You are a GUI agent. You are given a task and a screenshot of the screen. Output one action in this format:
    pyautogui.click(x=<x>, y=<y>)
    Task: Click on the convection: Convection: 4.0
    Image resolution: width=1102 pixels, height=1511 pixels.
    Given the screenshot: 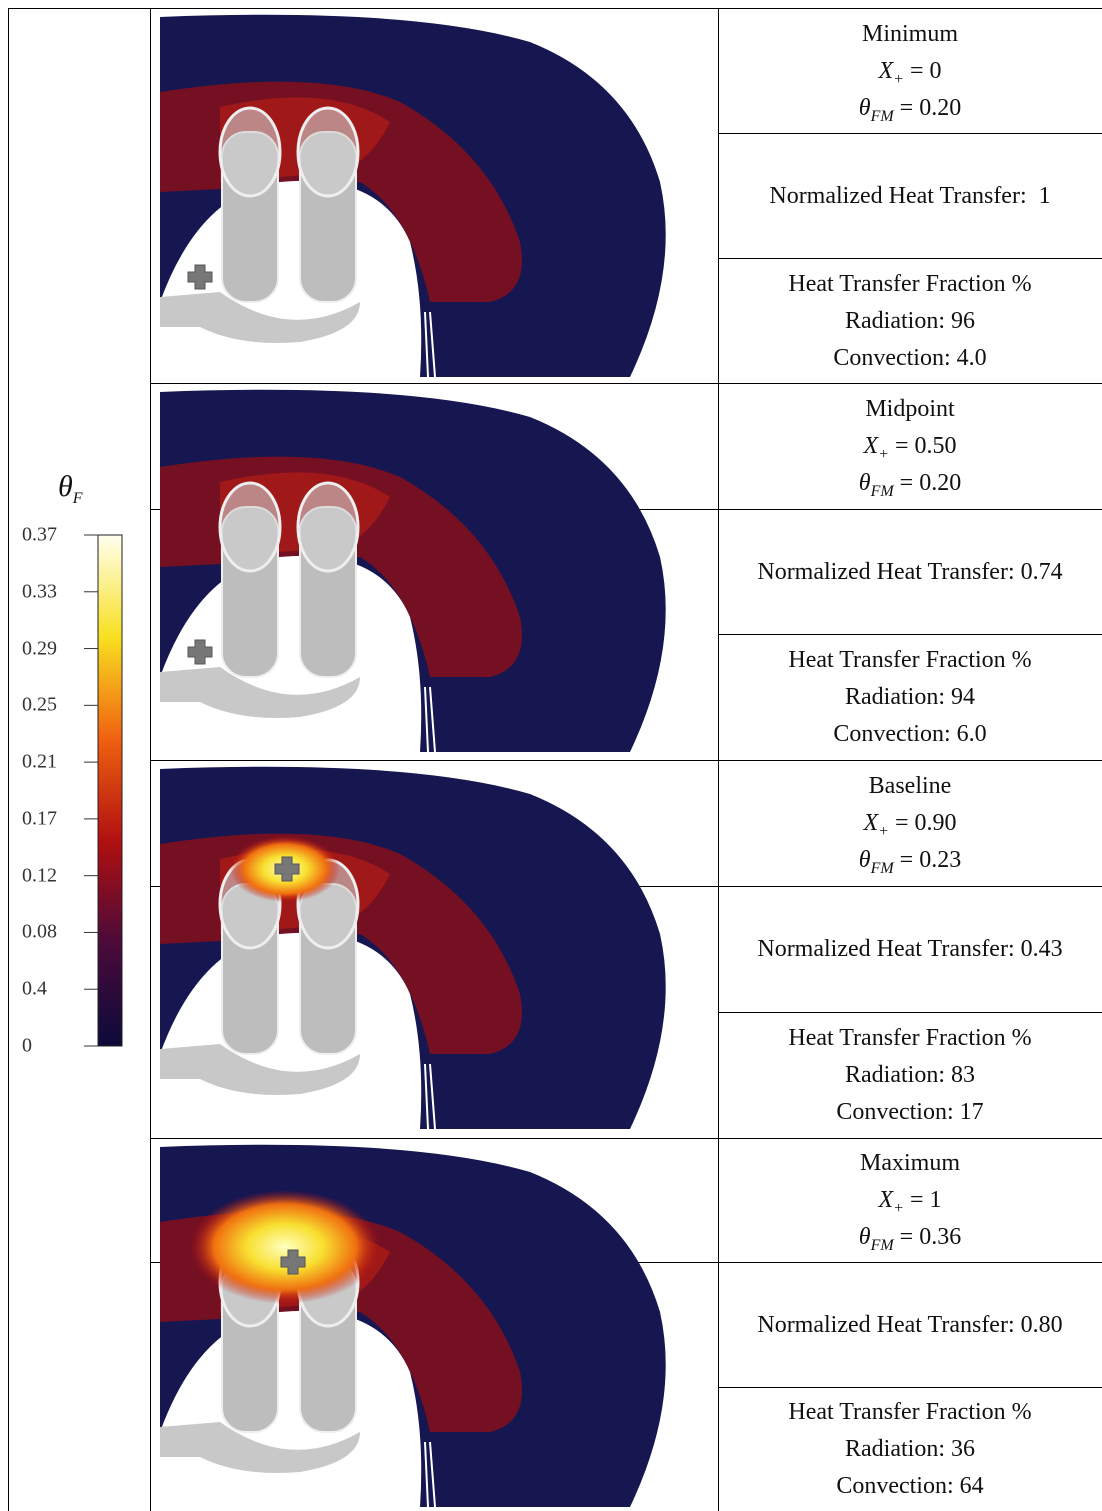 What is the action you would take?
    pyautogui.click(x=910, y=357)
    